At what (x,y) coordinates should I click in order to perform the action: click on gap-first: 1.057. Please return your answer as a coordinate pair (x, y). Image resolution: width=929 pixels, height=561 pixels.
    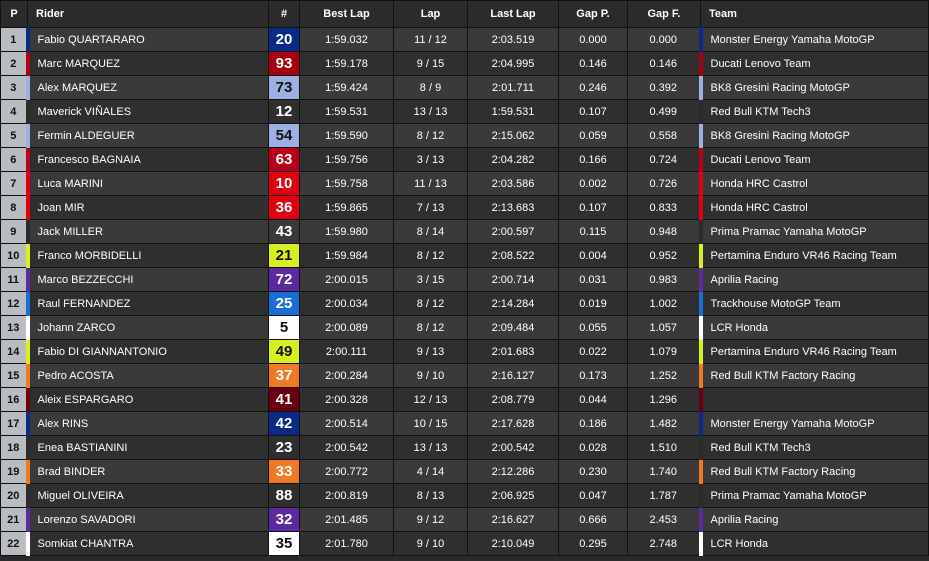
    Looking at the image, I should click on (664, 327).